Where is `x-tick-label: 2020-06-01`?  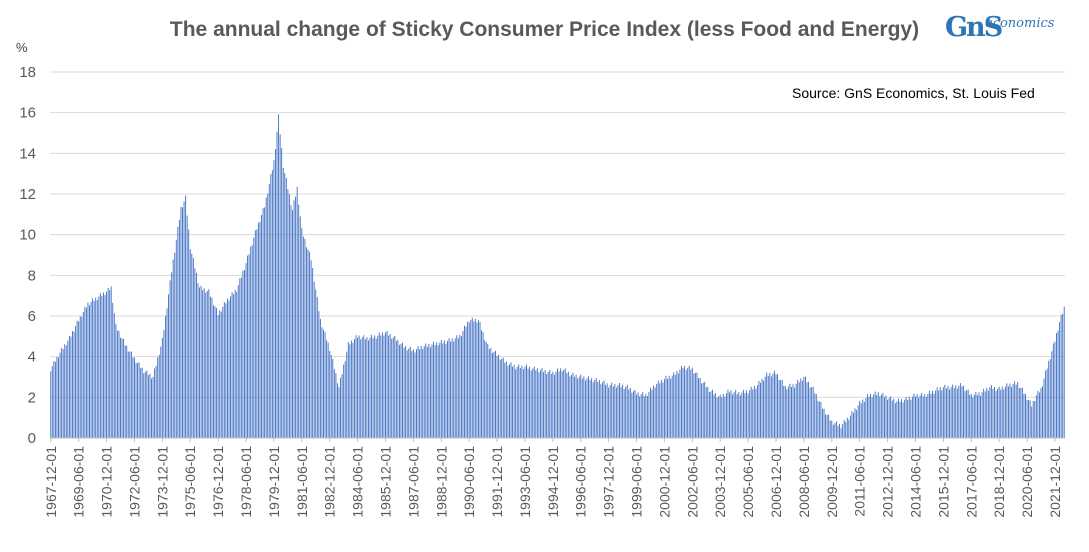 x-tick-label: 2020-06-01 is located at coordinates (1027, 482).